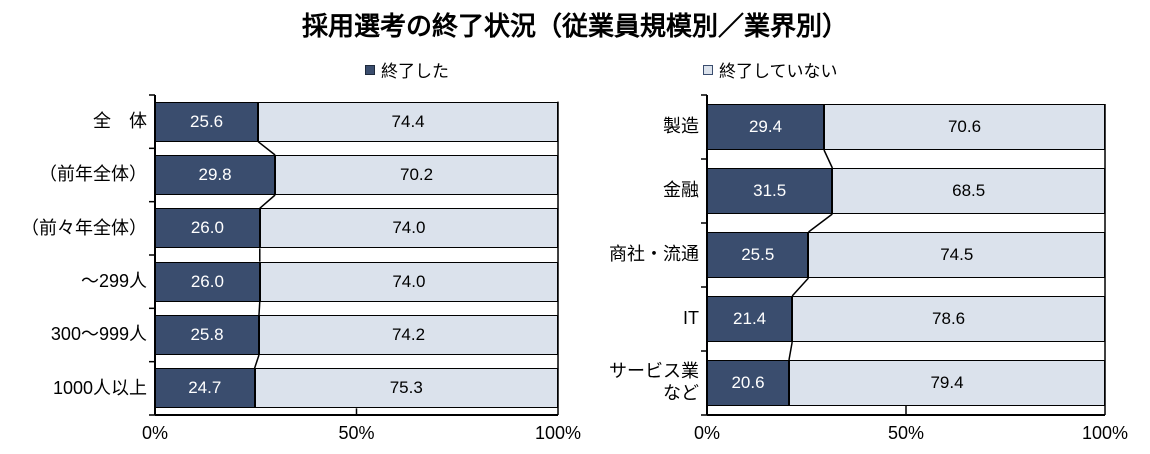 This screenshot has width=1150, height=454. Describe the element at coordinates (758, 255) in the screenshot. I see `bar-segment-done: 25.5` at that location.